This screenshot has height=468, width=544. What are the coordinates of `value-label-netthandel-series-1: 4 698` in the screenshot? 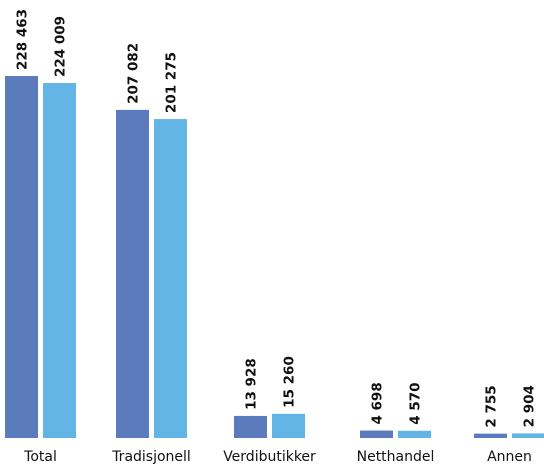 It's located at (378, 403).